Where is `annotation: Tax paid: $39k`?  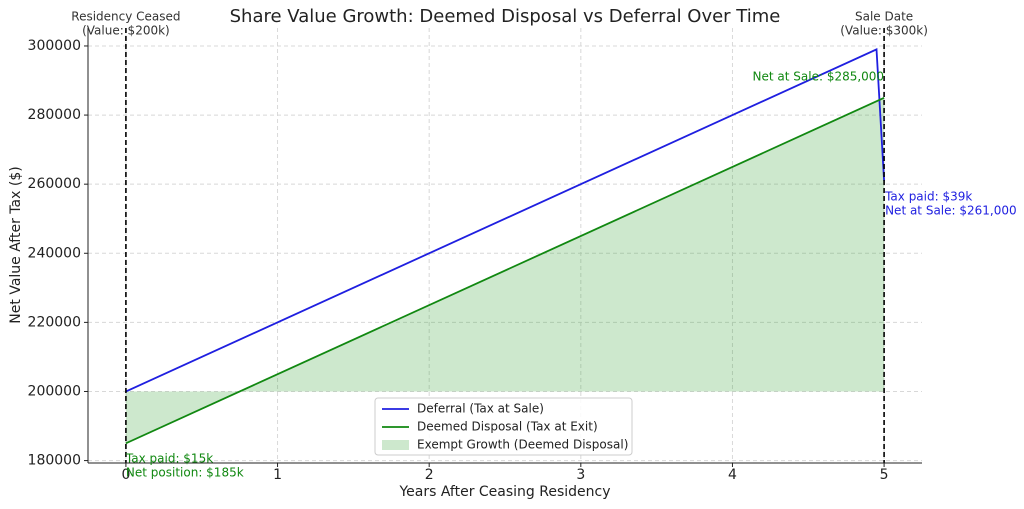
annotation: Tax paid: $39k is located at coordinates (928, 197).